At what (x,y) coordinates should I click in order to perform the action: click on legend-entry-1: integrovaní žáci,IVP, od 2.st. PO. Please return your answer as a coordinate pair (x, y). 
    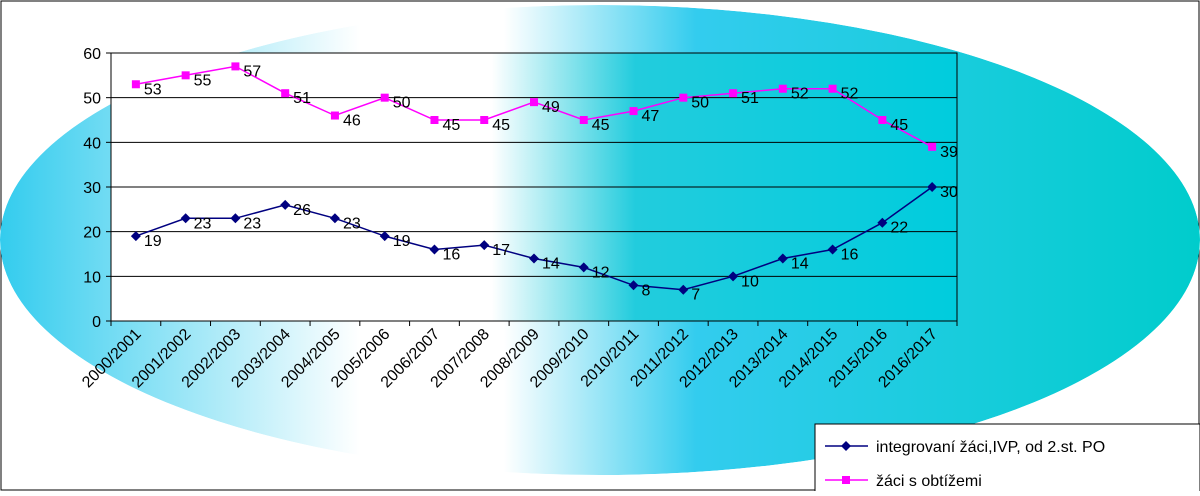
    Looking at the image, I should click on (965, 447).